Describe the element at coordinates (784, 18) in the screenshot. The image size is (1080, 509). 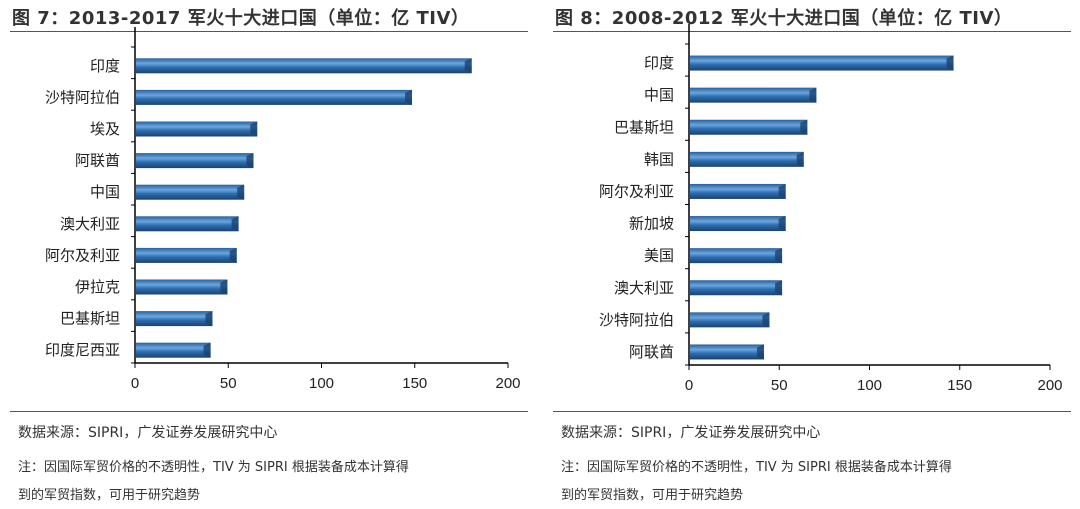
I see `chart-title: 图 8：2008-2012 军火十大进口国（单位：亿 TIV）` at that location.